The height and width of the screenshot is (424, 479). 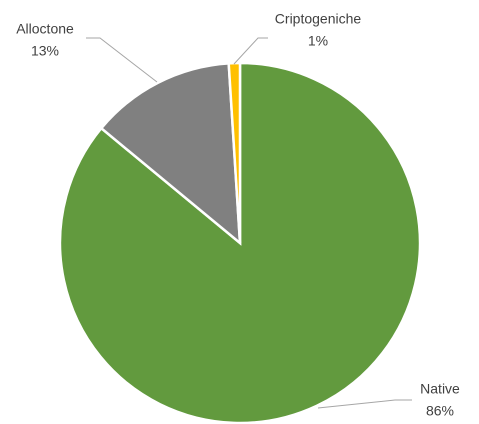 I want to click on pie-slice, so click(x=170, y=154).